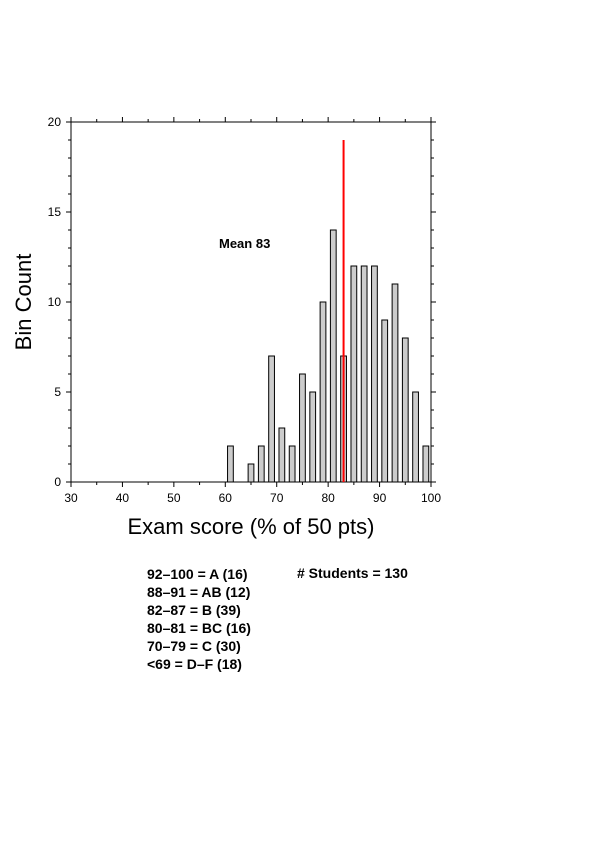 The image size is (595, 842). What do you see at coordinates (252, 498) in the screenshot?
I see `x-tick-labels: 30 40 50 60 70 80 90 100` at bounding box center [252, 498].